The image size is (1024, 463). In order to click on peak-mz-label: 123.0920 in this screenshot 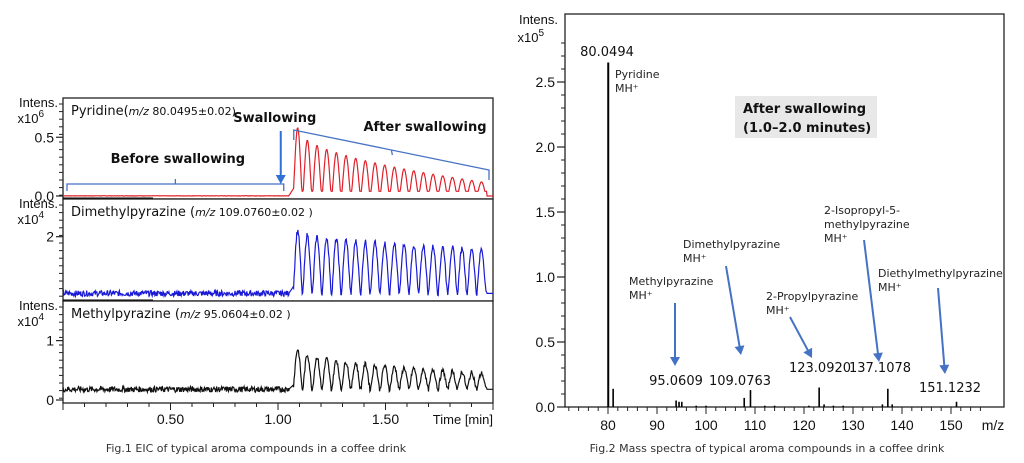, I will do `click(820, 368)`.